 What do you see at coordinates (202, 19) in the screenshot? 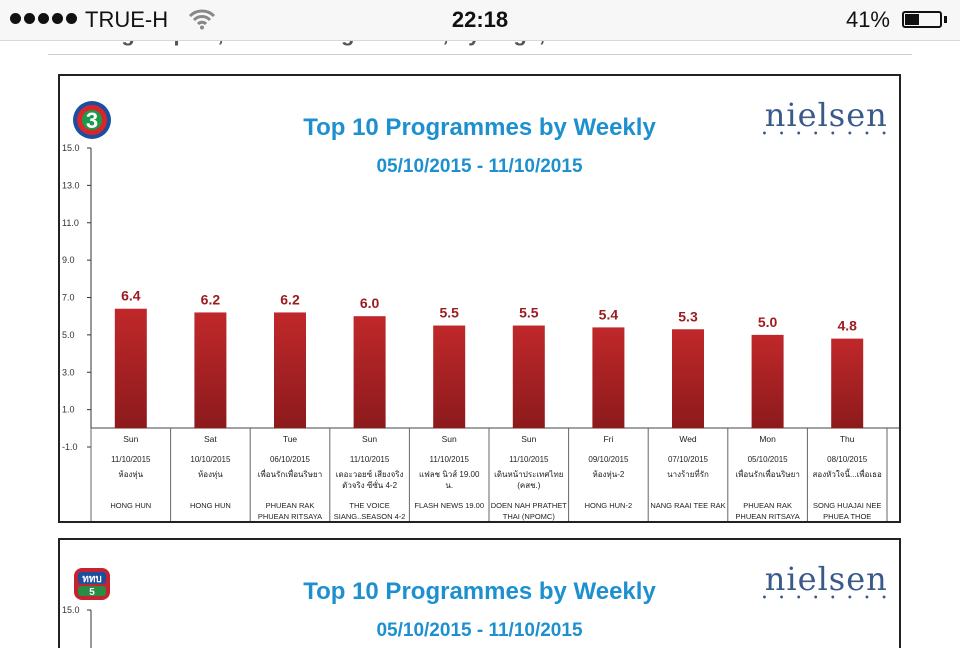
I see `wifi-icon` at bounding box center [202, 19].